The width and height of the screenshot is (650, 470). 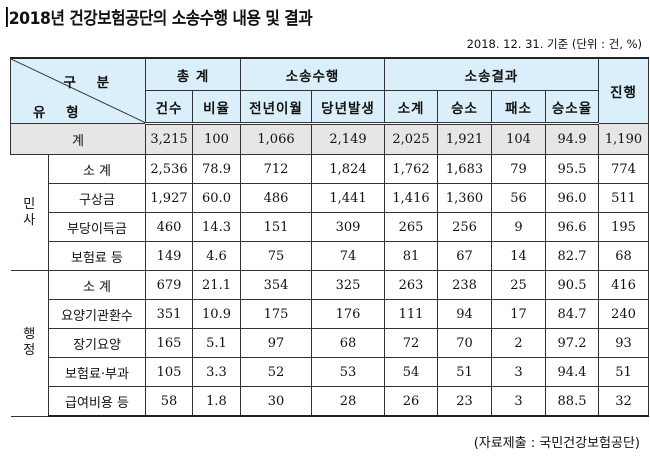 What do you see at coordinates (97, 401) in the screenshot?
I see `row-type: 급여비용 등` at bounding box center [97, 401].